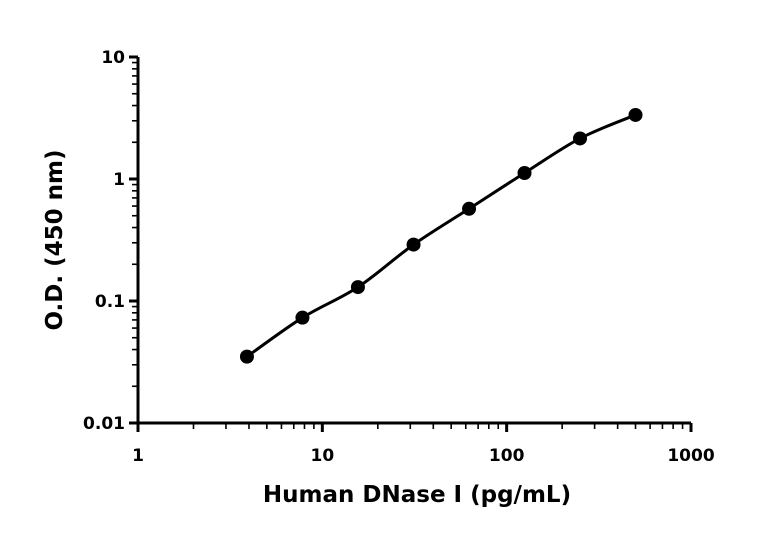  What do you see at coordinates (138, 456) in the screenshot?
I see `x-tick-label: 1` at bounding box center [138, 456].